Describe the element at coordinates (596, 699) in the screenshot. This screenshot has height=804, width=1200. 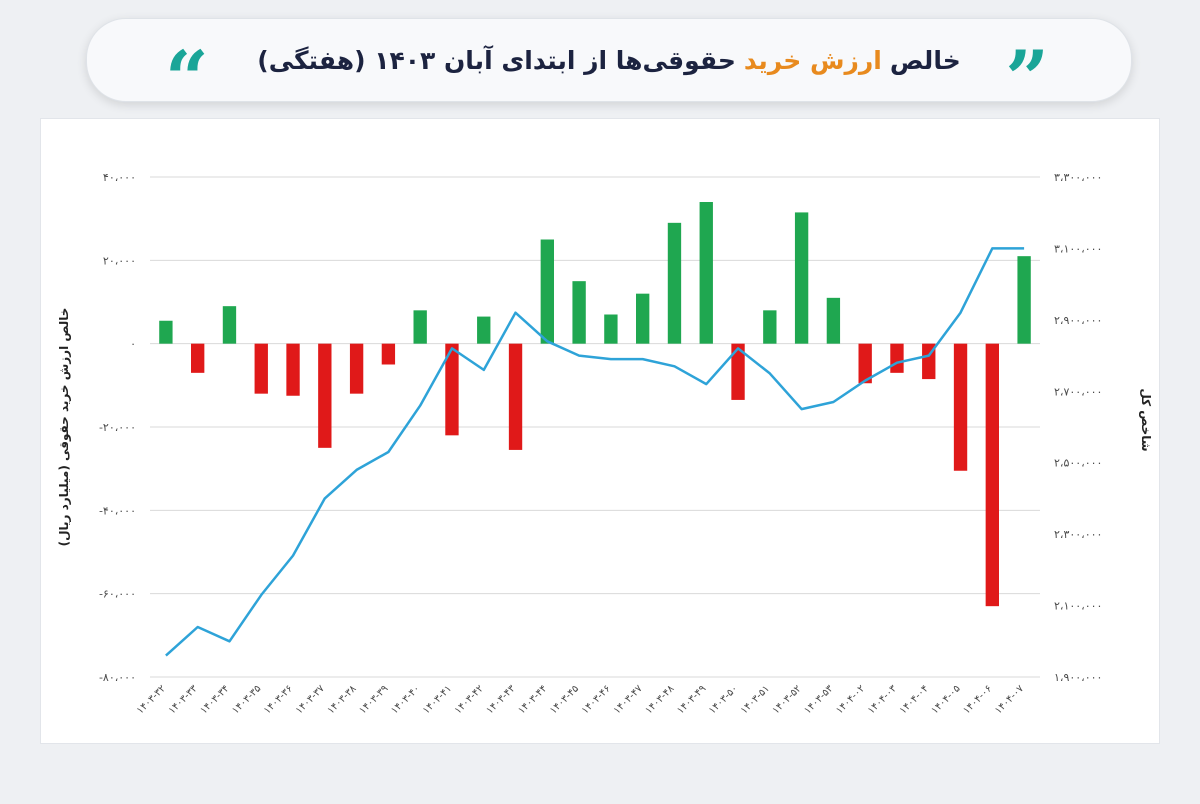
I see `x-axis-tick-label: ۱۴۰۳-۴۶` at that location.